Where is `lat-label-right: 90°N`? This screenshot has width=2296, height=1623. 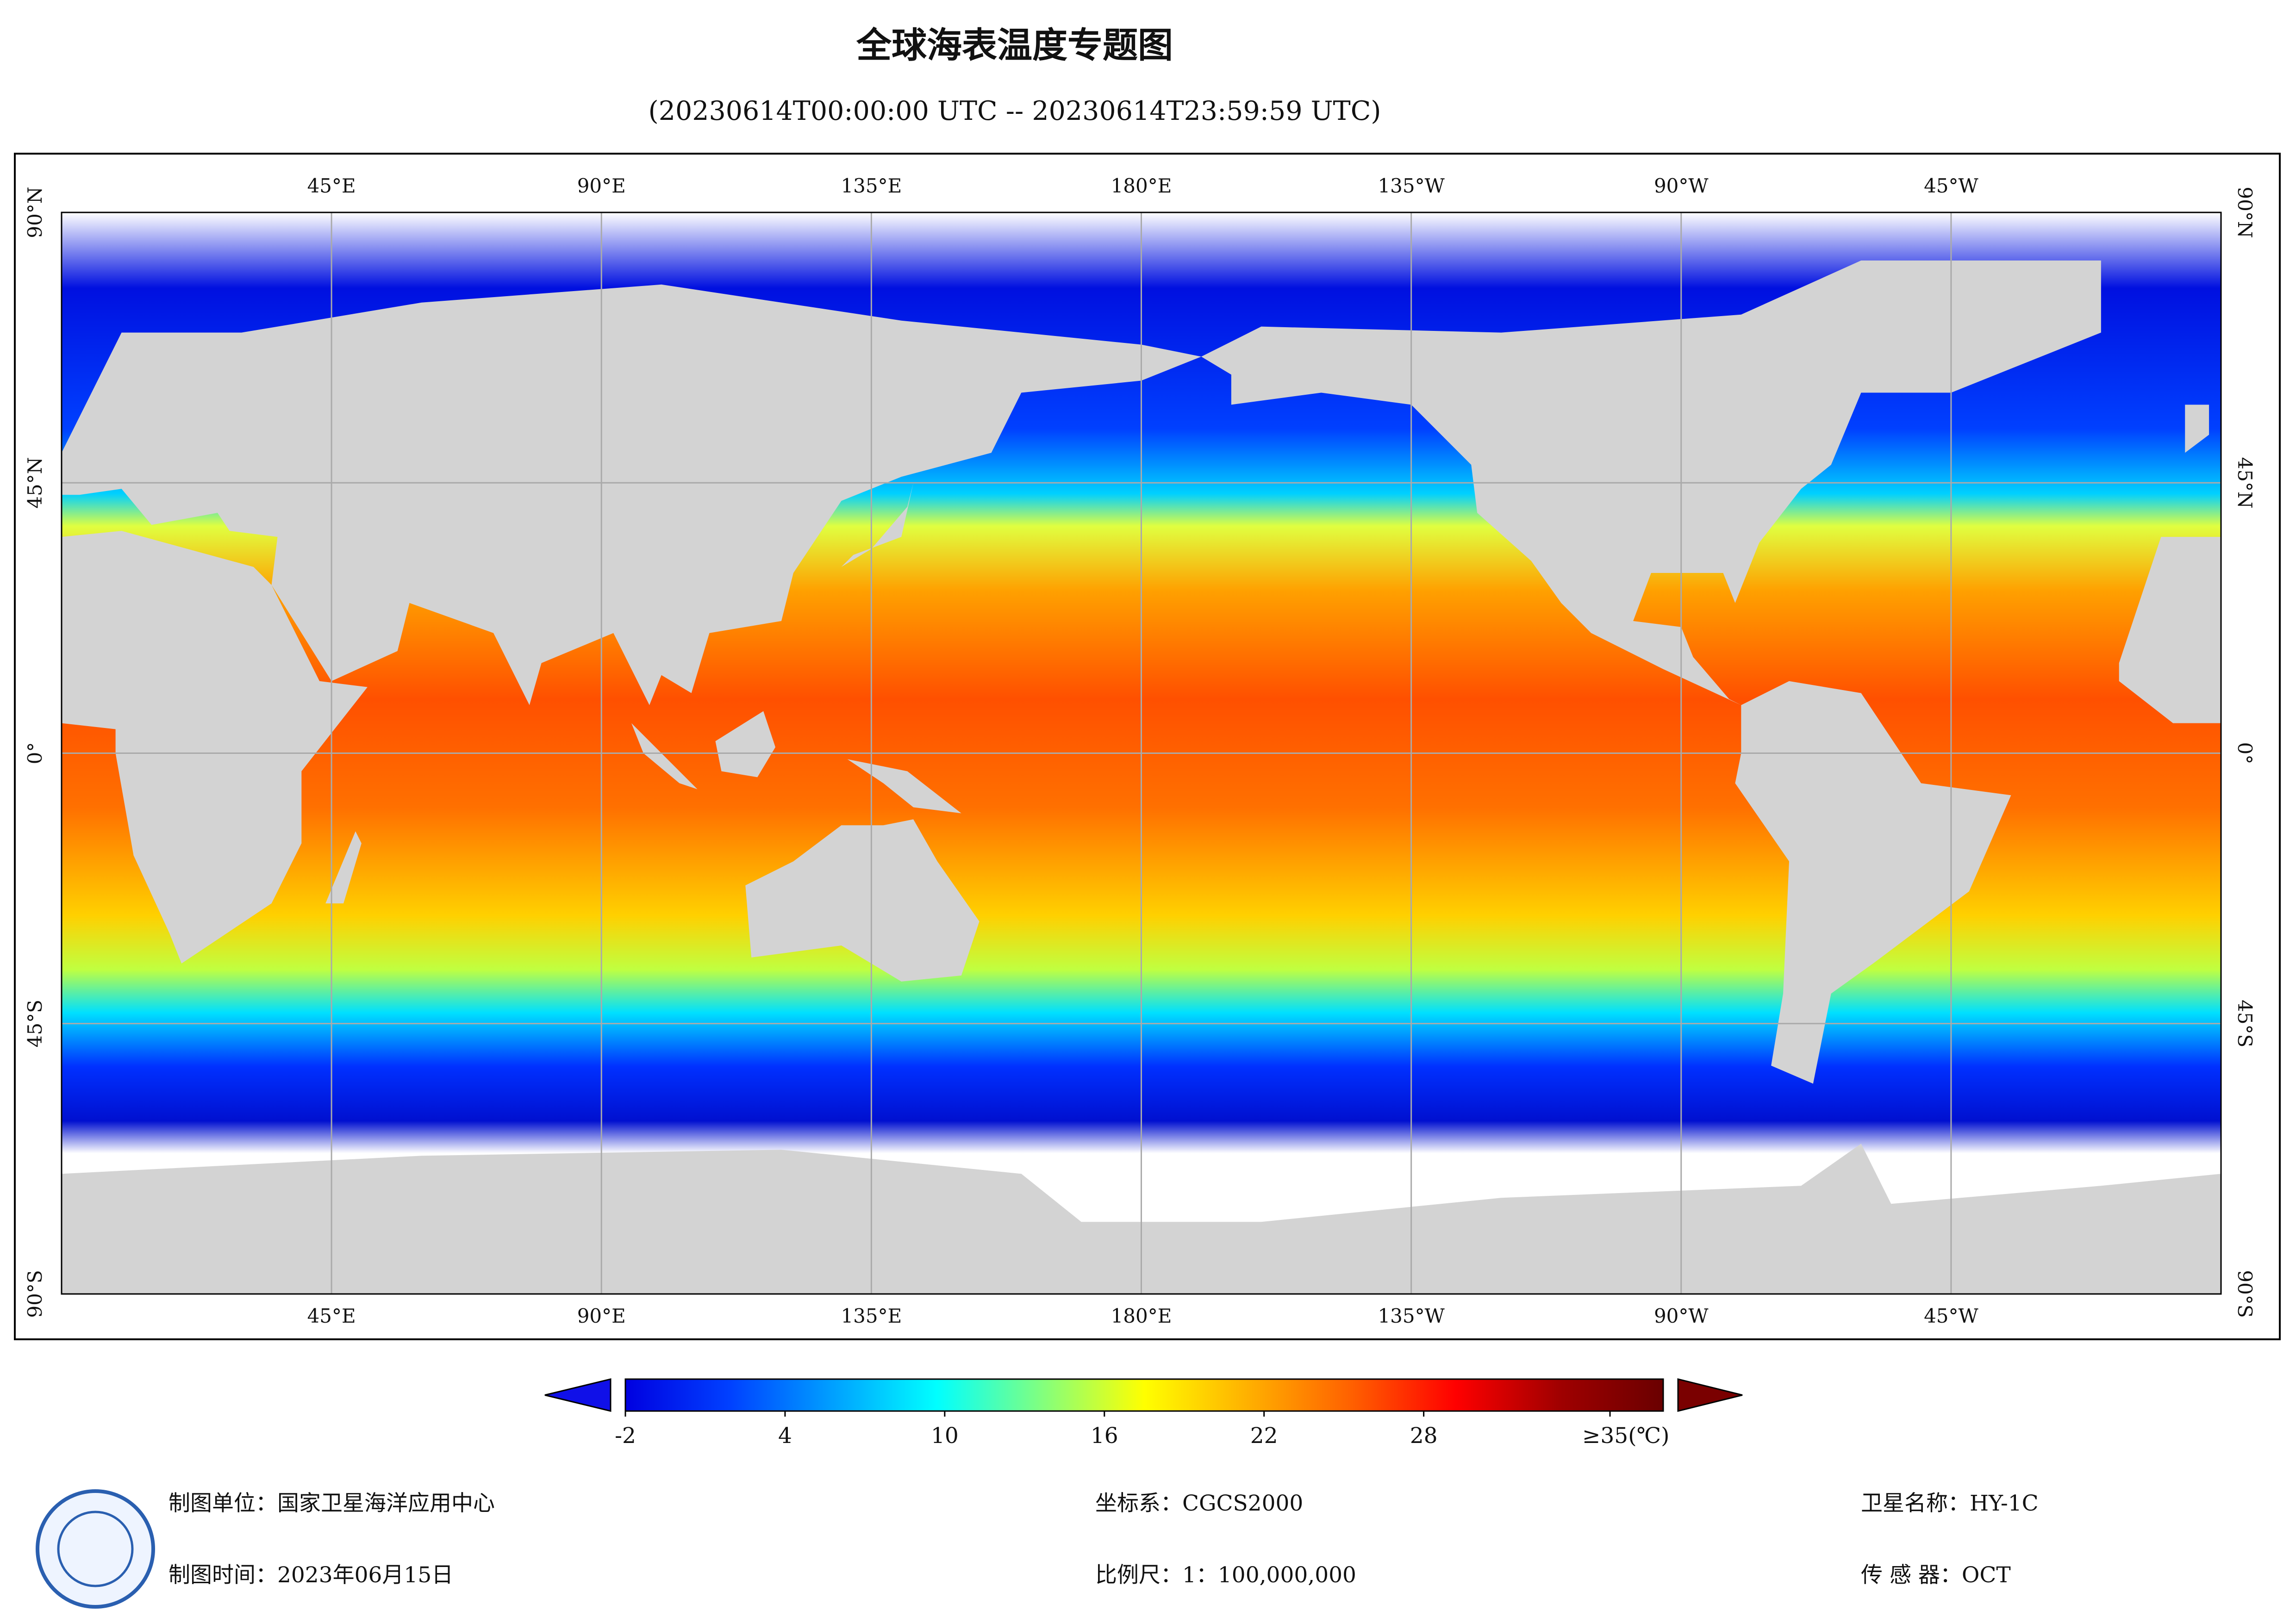
lat-label-right: 90°N is located at coordinates (2245, 212).